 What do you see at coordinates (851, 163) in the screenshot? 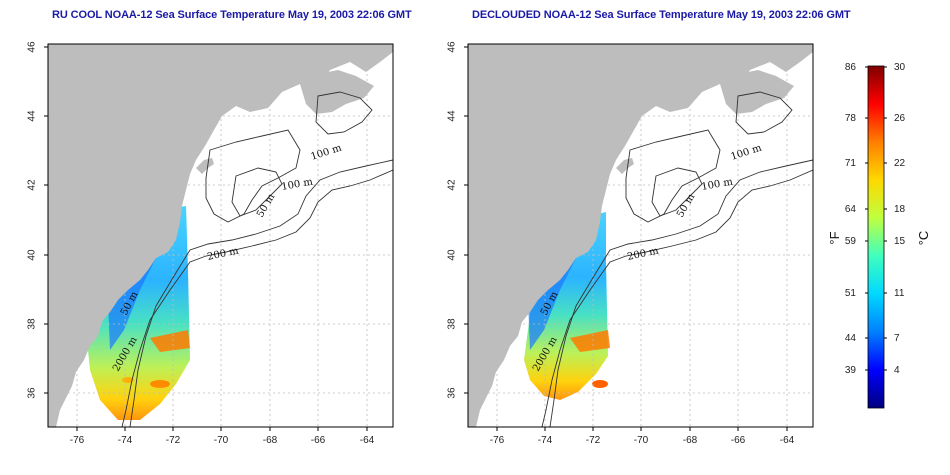
I see `fahrenheit-tick-label: 71` at bounding box center [851, 163].